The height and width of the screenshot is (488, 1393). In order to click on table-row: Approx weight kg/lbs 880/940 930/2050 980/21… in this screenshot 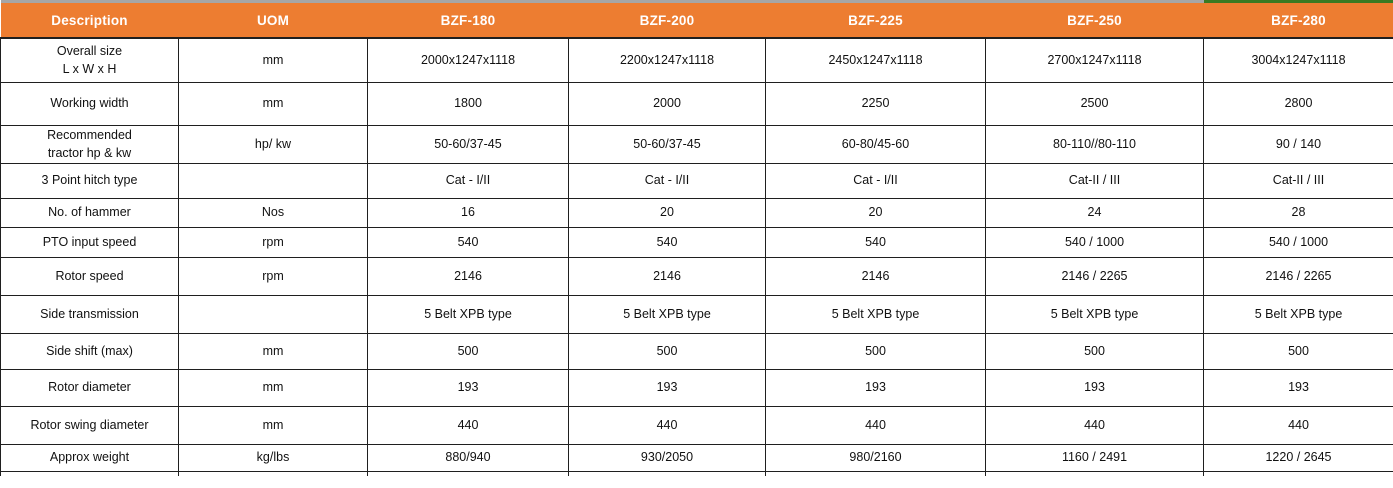, I will do `click(696, 457)`.